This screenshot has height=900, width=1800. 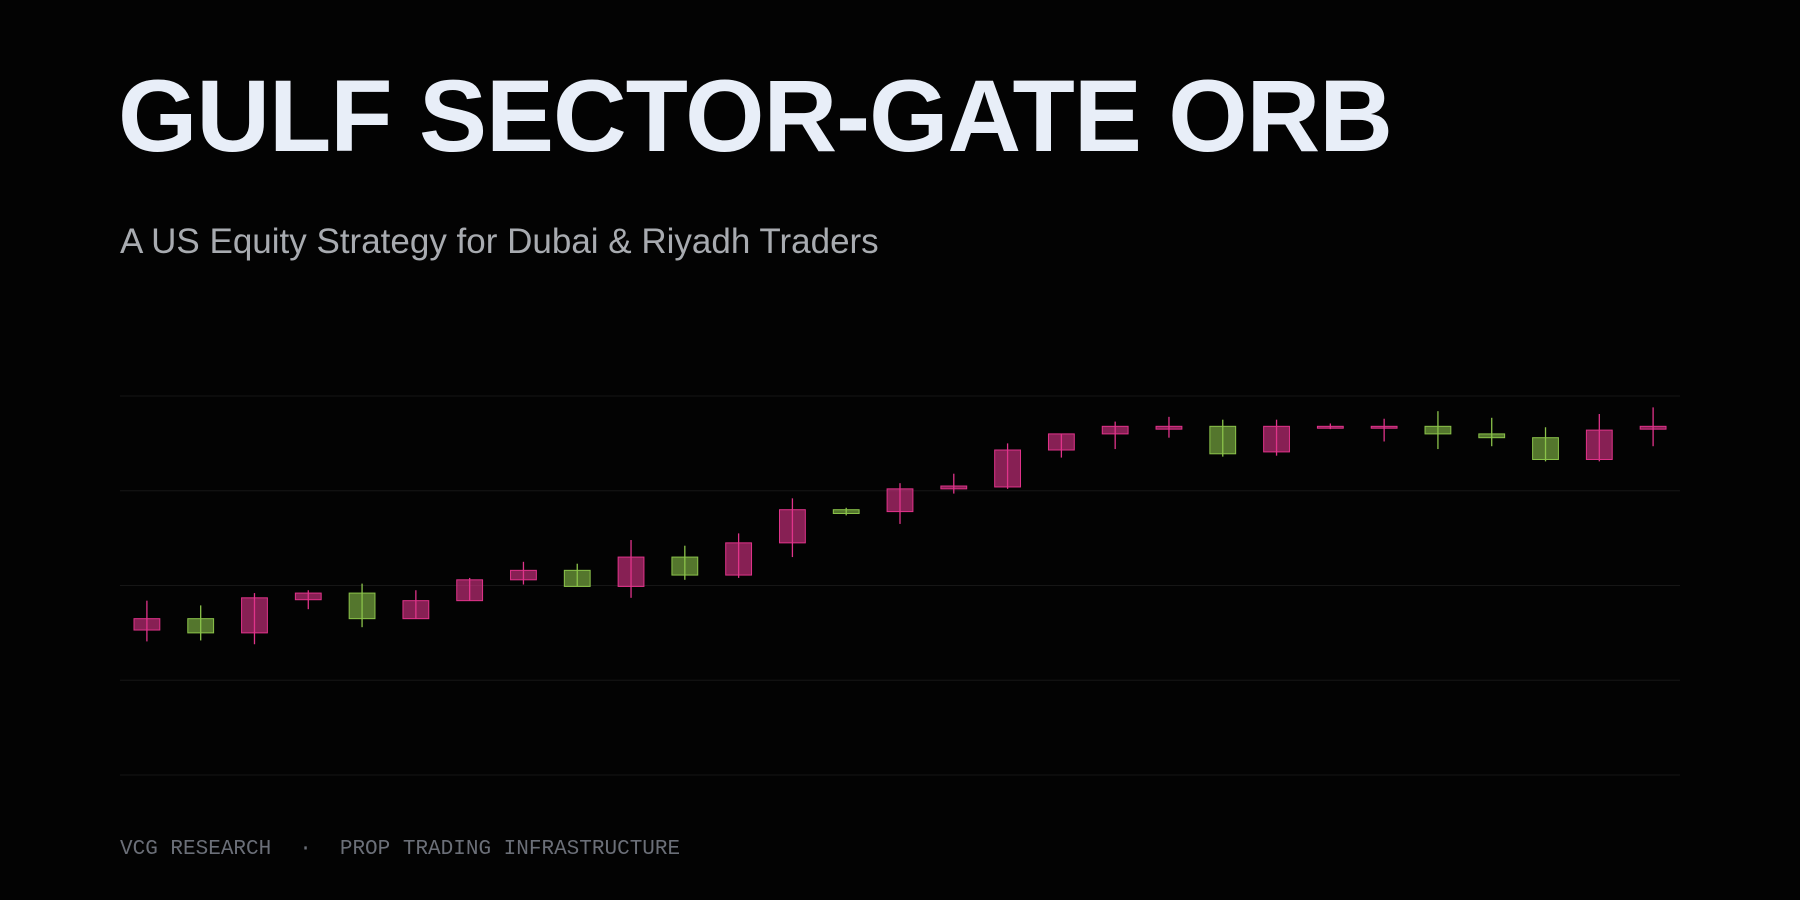 What do you see at coordinates (305, 849) in the screenshot?
I see `footer-item: ·` at bounding box center [305, 849].